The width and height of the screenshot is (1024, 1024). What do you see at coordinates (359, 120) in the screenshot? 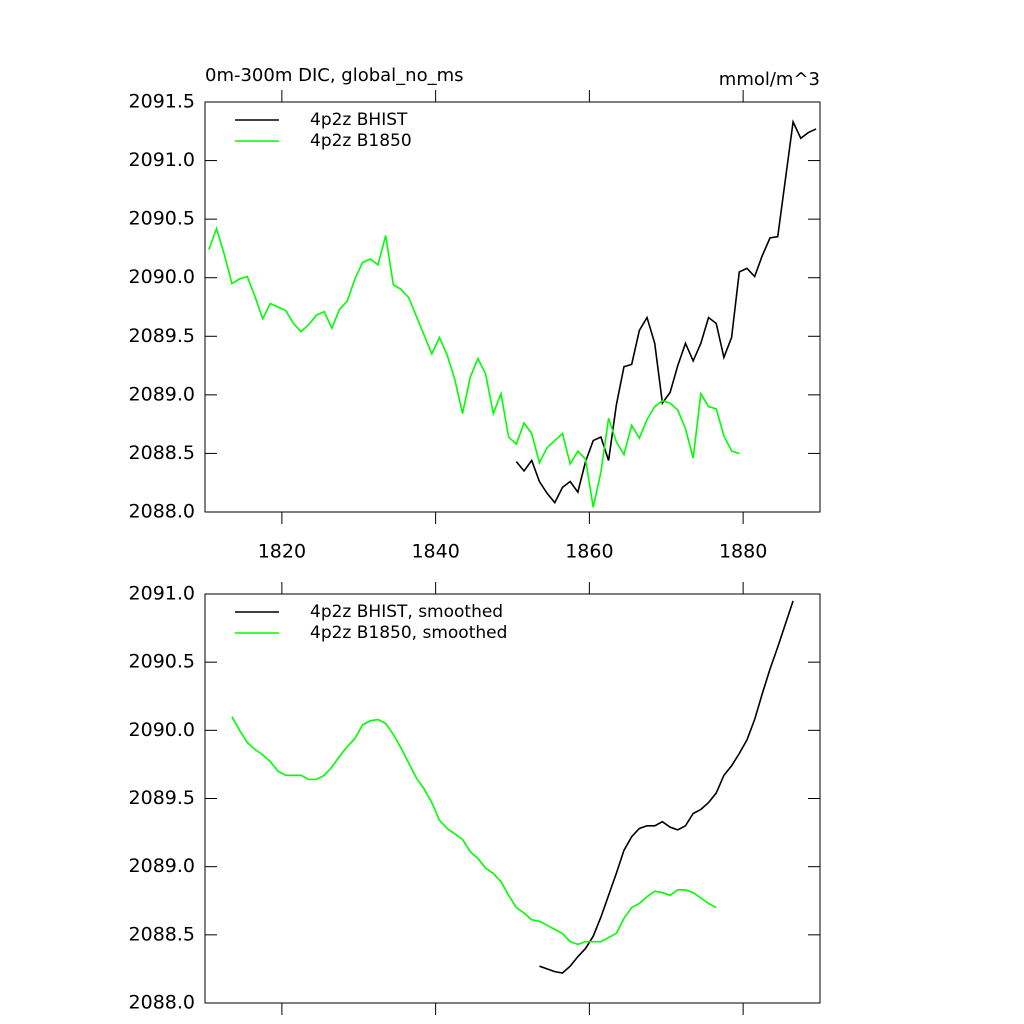
I see `legend-label: 4p2z BHIST` at bounding box center [359, 120].